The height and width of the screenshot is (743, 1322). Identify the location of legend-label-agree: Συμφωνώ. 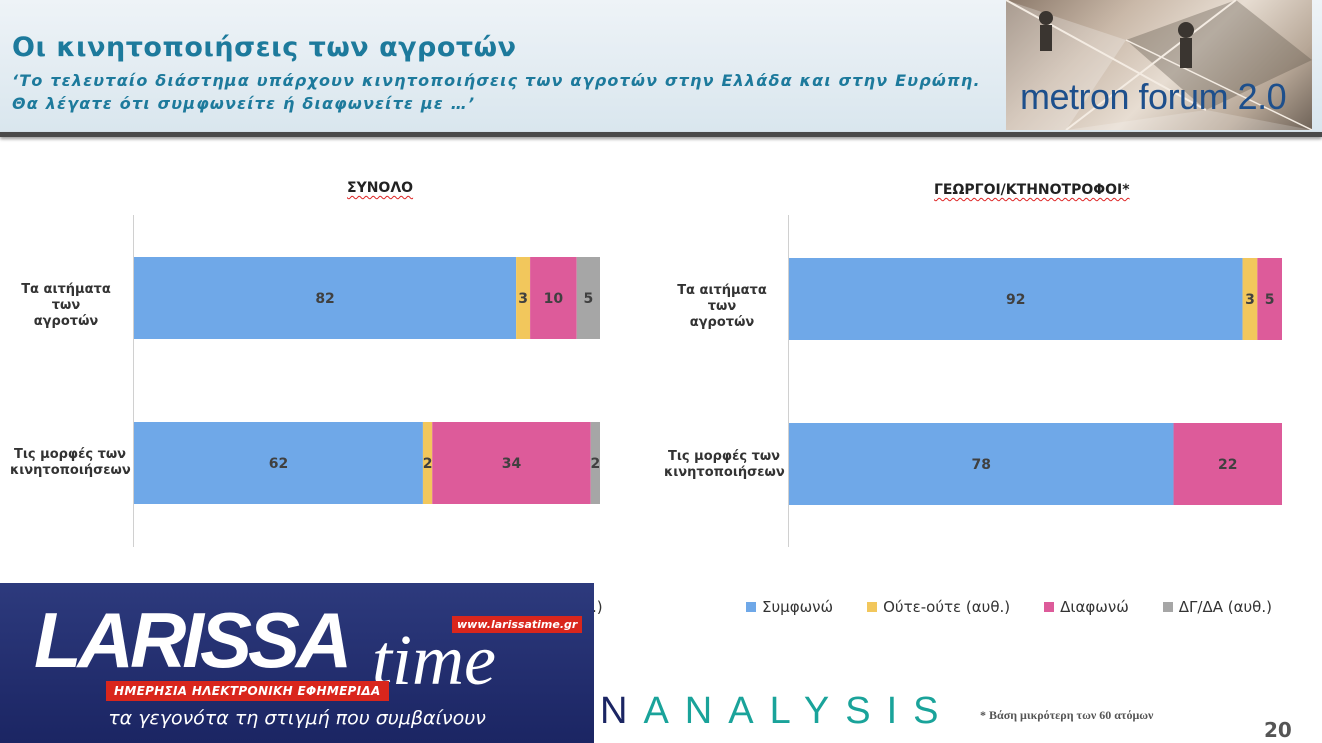
(798, 607).